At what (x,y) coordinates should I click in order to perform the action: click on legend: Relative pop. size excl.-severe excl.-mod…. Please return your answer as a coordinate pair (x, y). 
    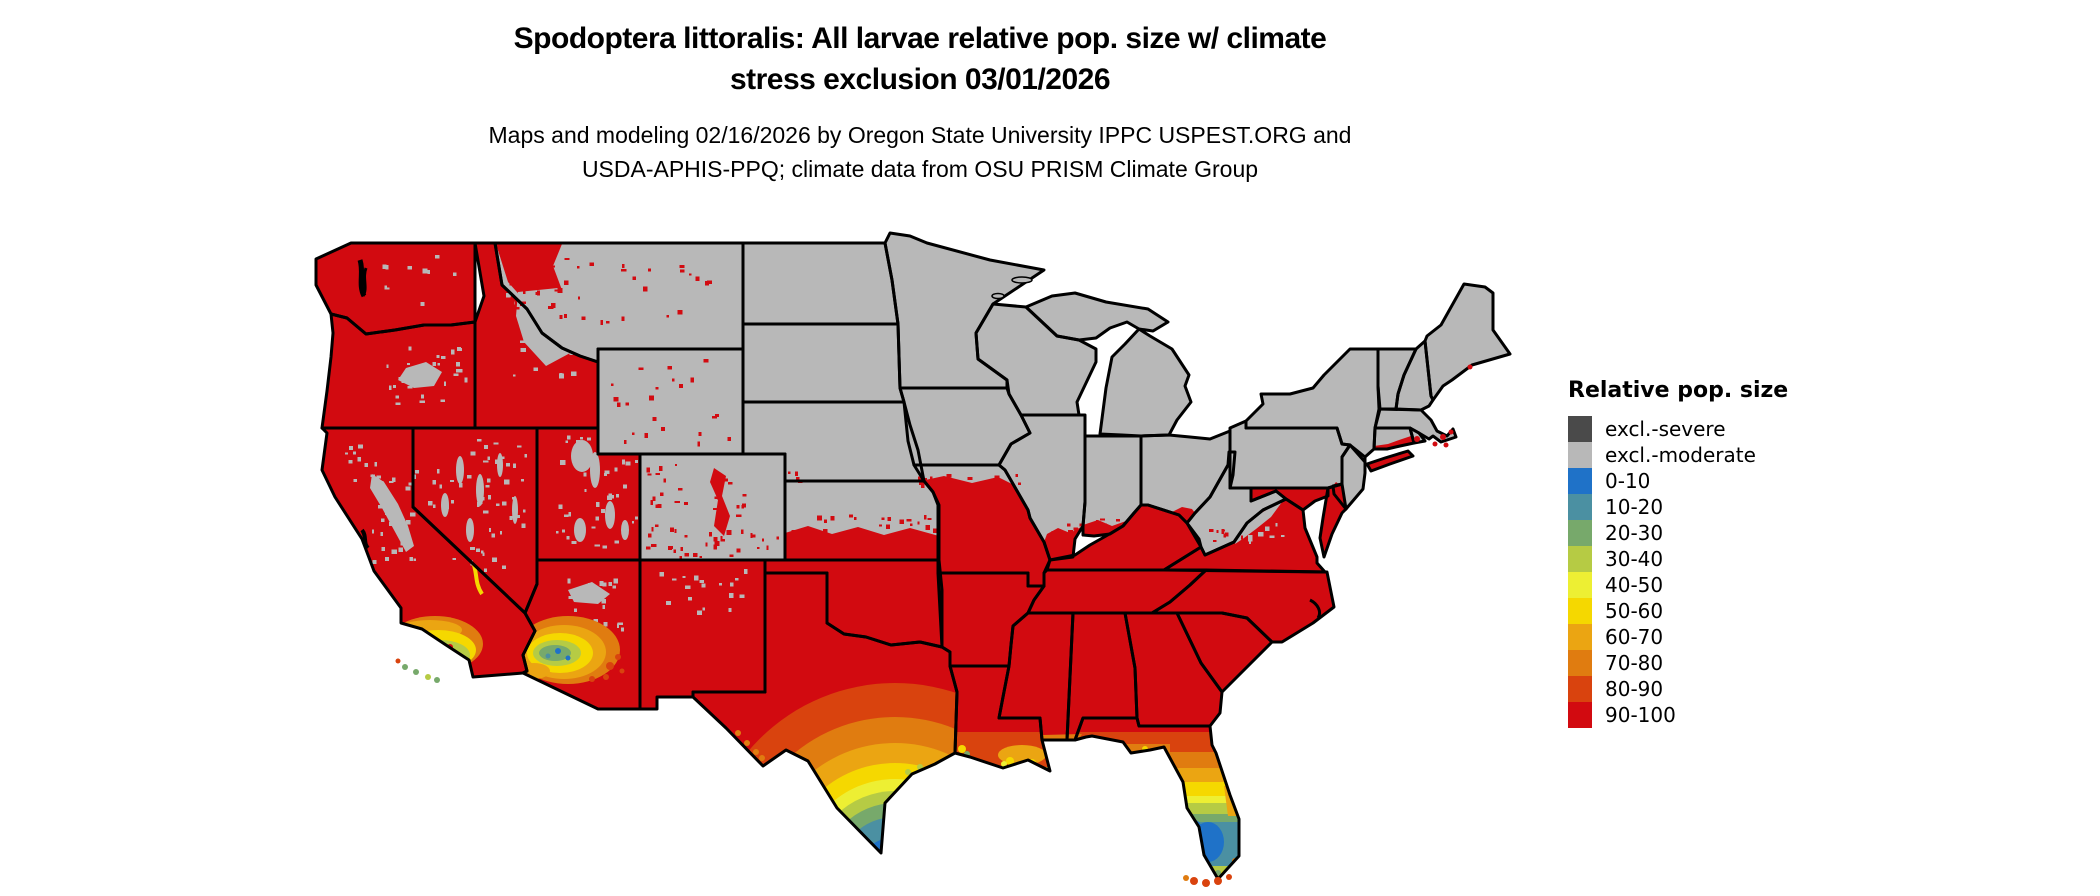
    Looking at the image, I should click on (1678, 553).